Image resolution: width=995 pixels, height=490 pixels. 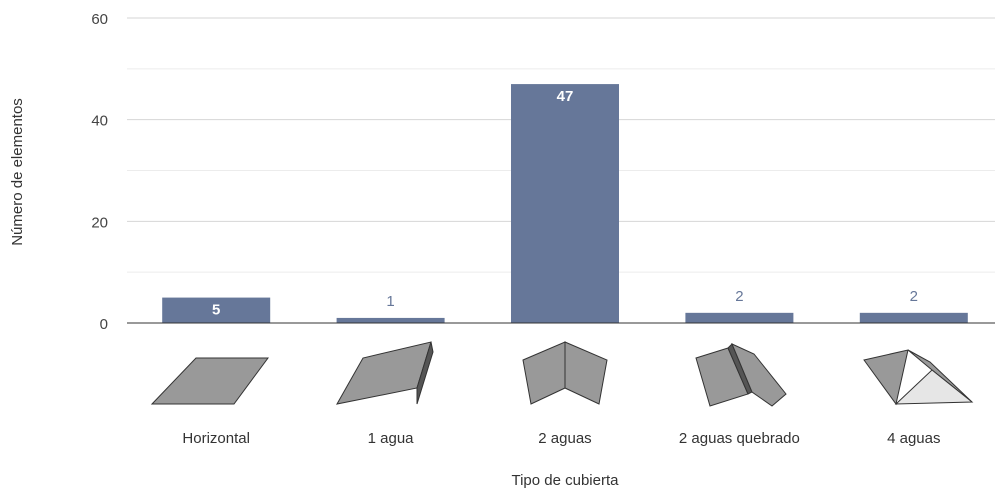 What do you see at coordinates (564, 438) in the screenshot?
I see `x-tick-label: 2 aguas` at bounding box center [564, 438].